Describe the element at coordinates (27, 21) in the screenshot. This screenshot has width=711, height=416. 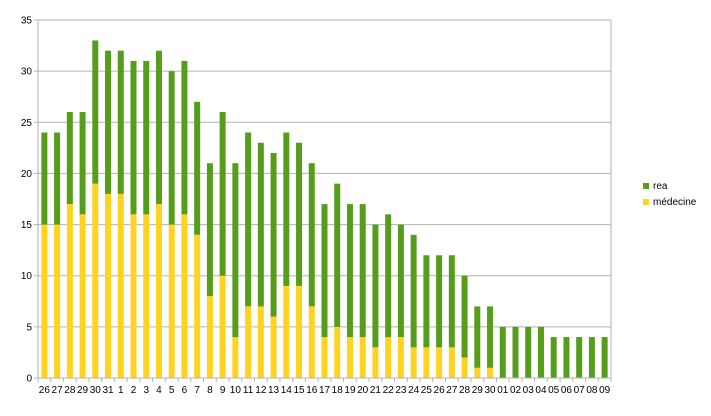
I see `y-tick-label: 35` at that location.